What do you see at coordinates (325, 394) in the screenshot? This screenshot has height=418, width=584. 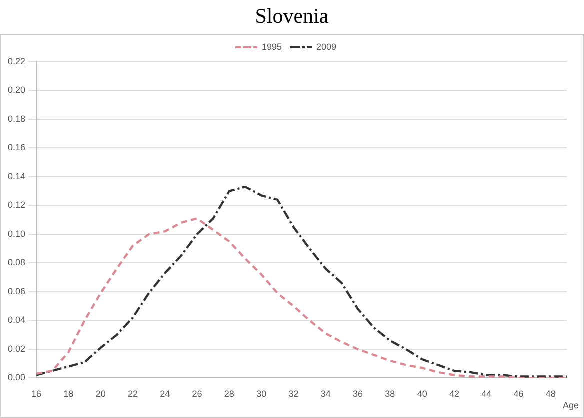 I see `x-tick-label: 34` at bounding box center [325, 394].